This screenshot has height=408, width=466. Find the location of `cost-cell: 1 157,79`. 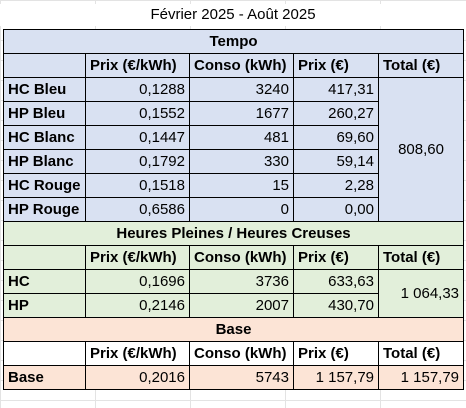

cost-cell: 1 157,79 is located at coordinates (336, 377).